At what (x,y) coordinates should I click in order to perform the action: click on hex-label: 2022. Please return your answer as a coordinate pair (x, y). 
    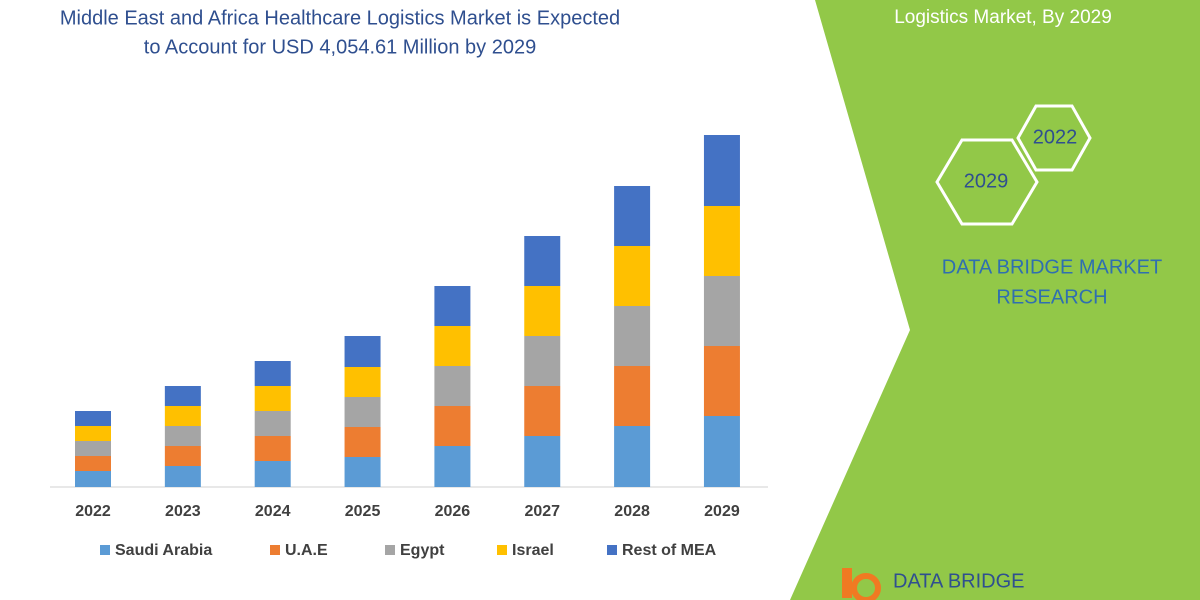
    Looking at the image, I should click on (1055, 137).